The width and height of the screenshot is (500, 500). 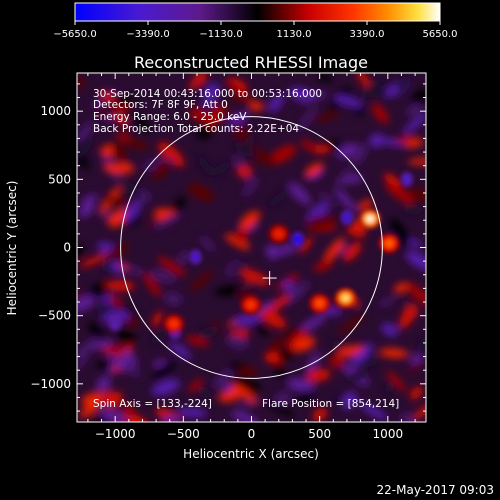 I want to click on annotation-method: Back Projection Total counts: 2.22E+04, so click(x=196, y=129).